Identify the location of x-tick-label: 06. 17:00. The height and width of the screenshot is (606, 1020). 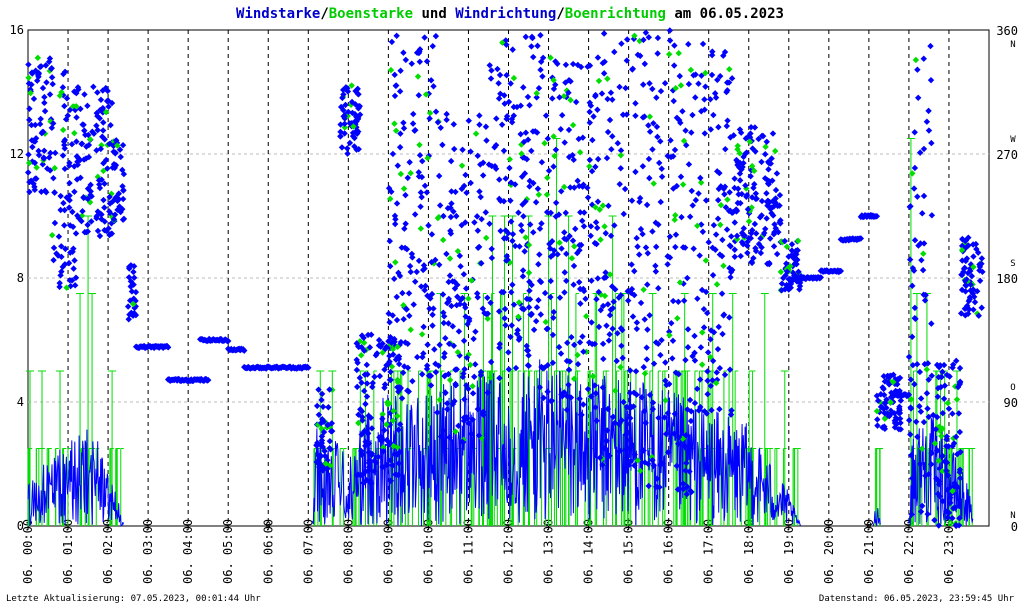
(709, 551).